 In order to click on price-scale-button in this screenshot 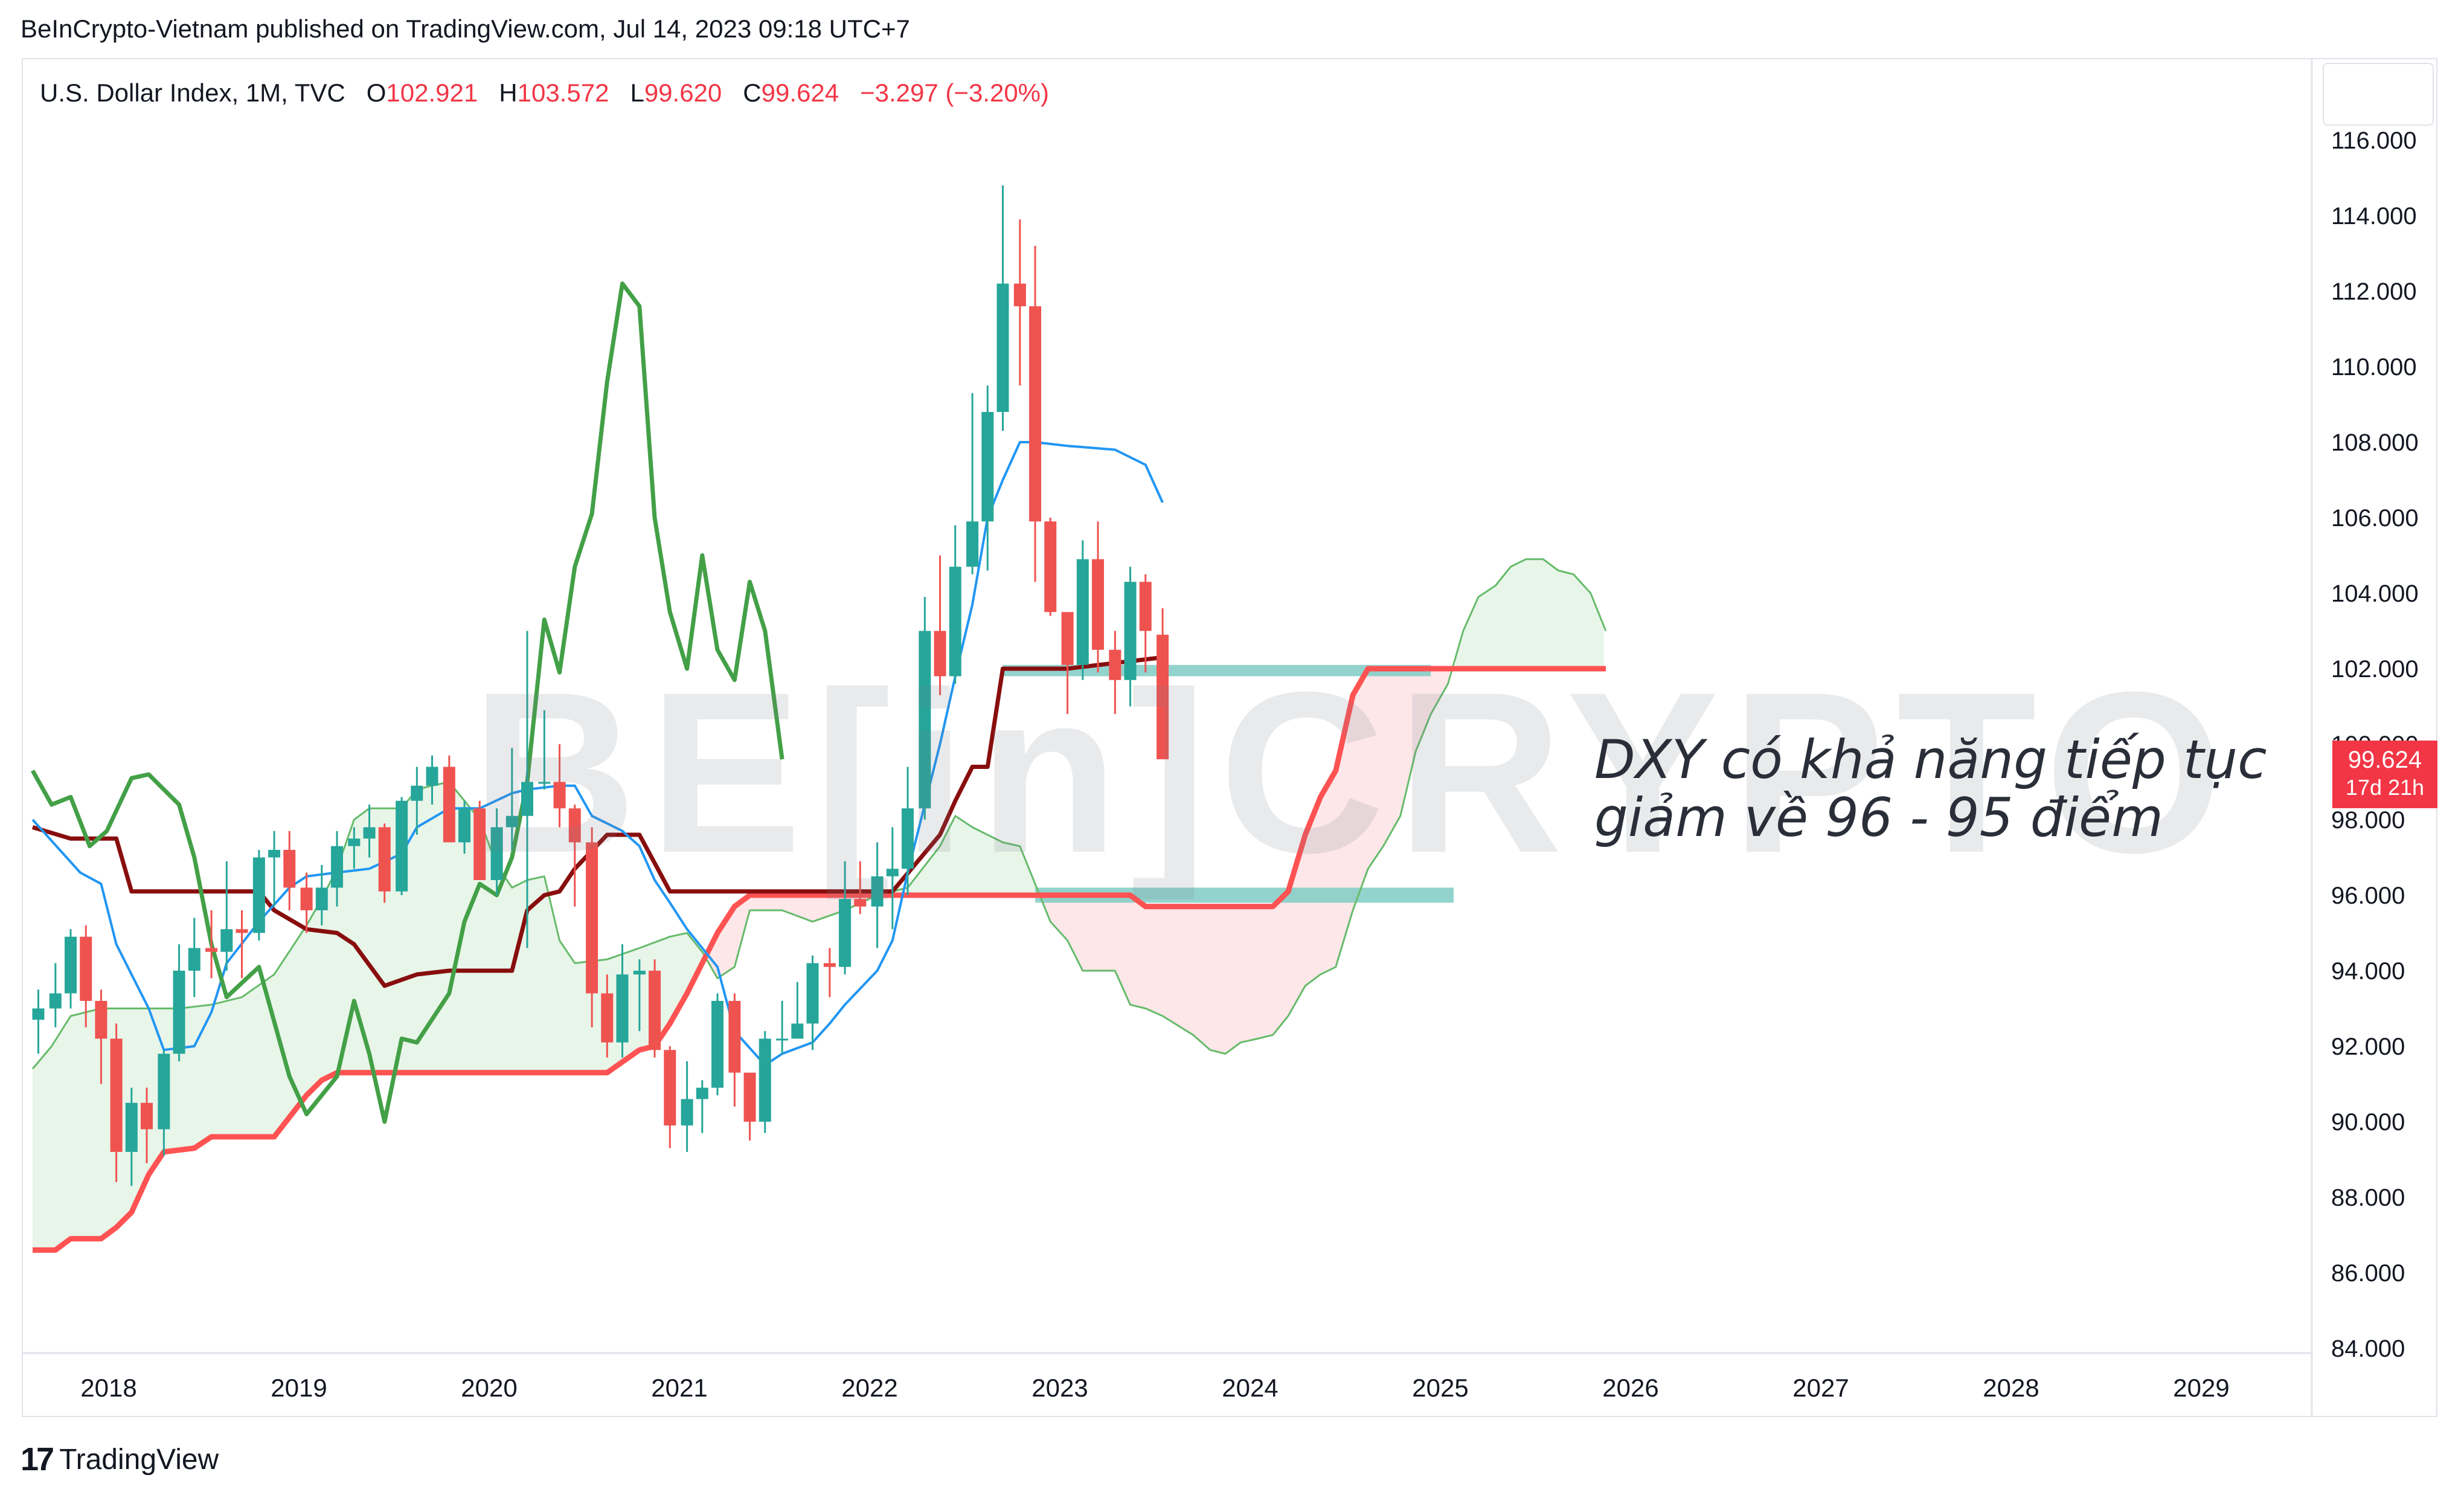, I will do `click(2378, 94)`.